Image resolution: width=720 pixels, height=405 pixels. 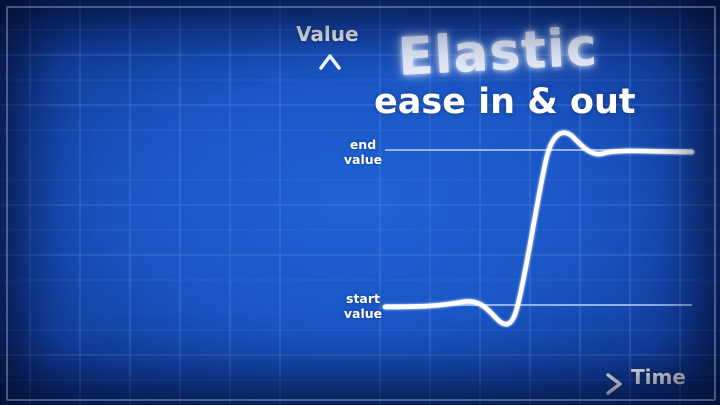 I want to click on y-axis-label: Value, so click(x=327, y=34).